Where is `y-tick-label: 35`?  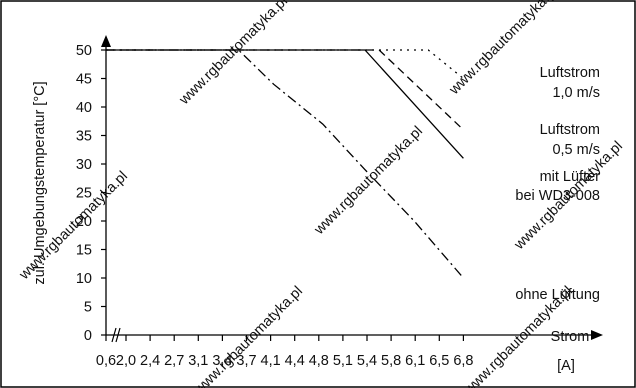
y-tick-label: 35 is located at coordinates (84, 137).